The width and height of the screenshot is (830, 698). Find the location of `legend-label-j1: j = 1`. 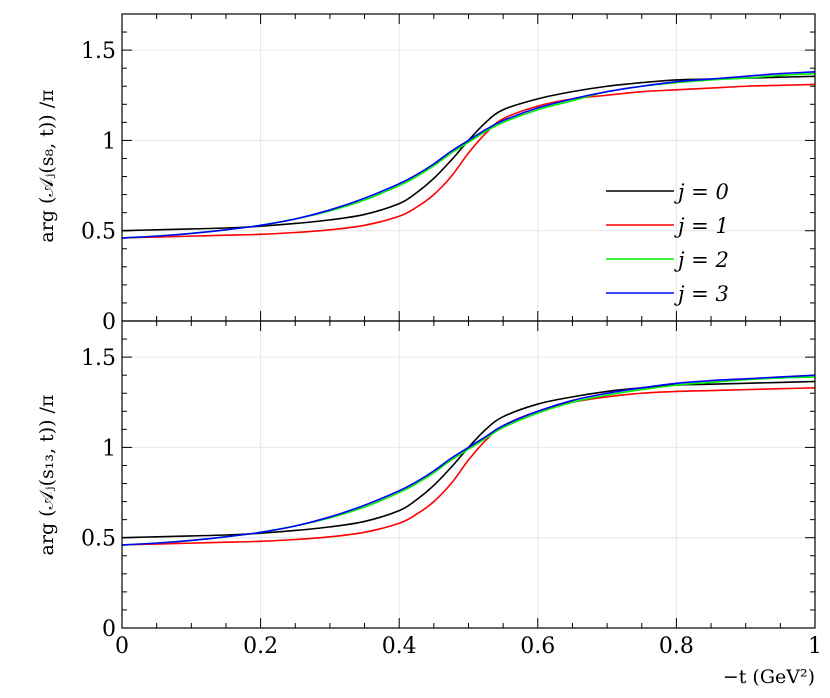

legend-label-j1: j = 1 is located at coordinates (701, 226).